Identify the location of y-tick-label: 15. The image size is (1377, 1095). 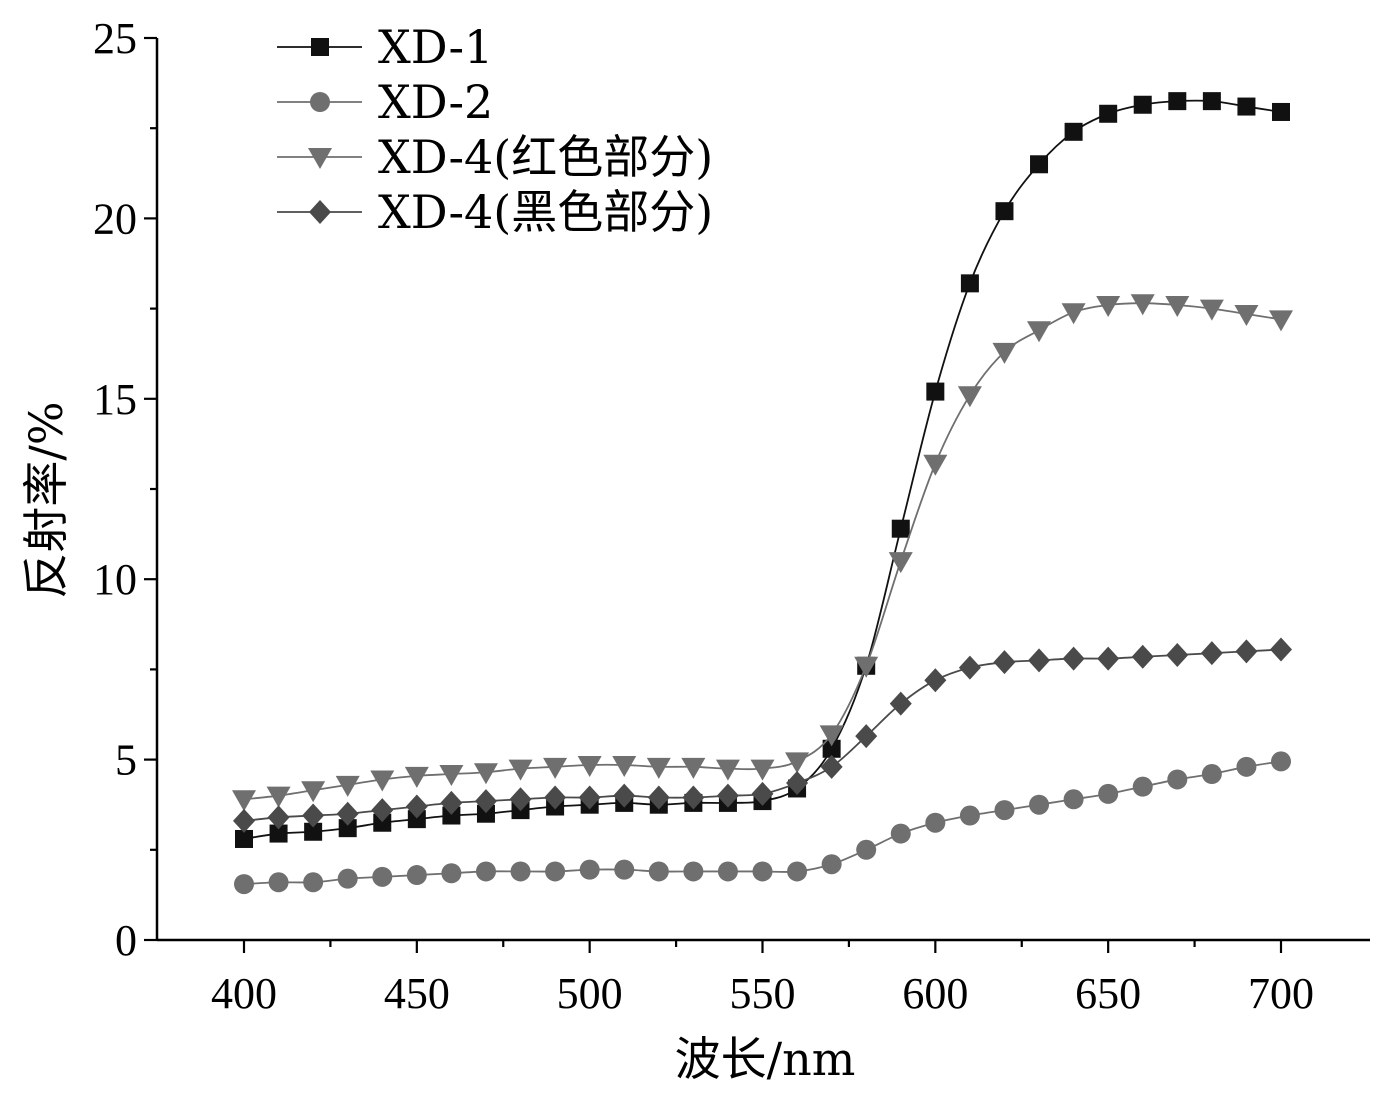
(115, 399).